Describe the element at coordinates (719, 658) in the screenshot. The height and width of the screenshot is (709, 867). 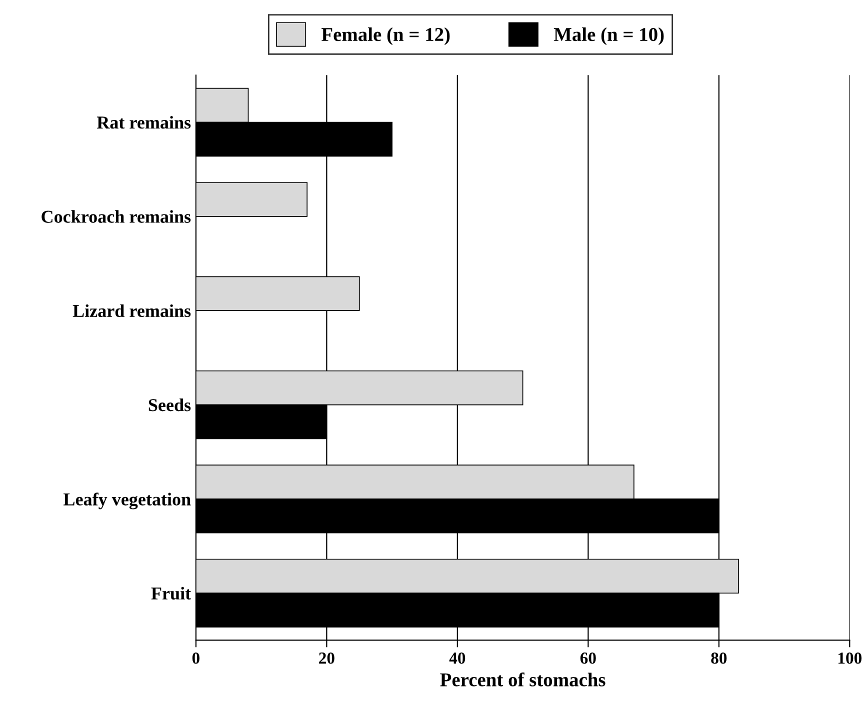
I see `x-tick-label: 80` at that location.